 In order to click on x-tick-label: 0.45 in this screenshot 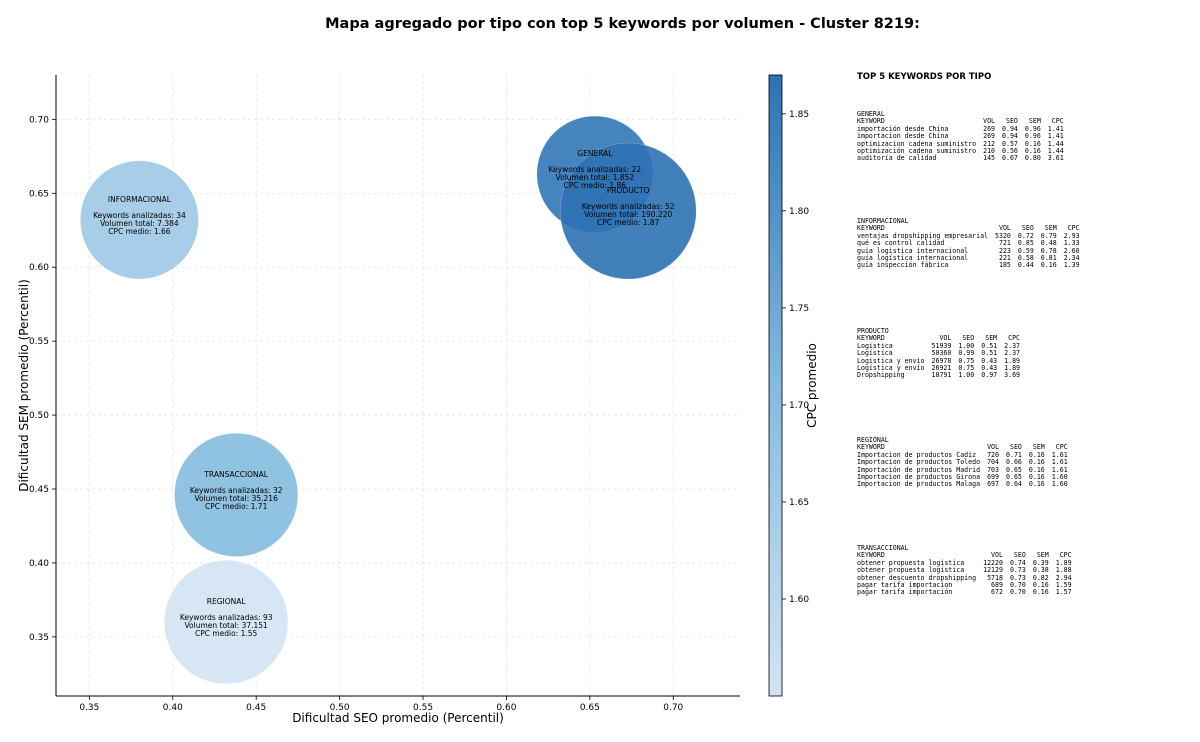, I will do `click(256, 708)`.